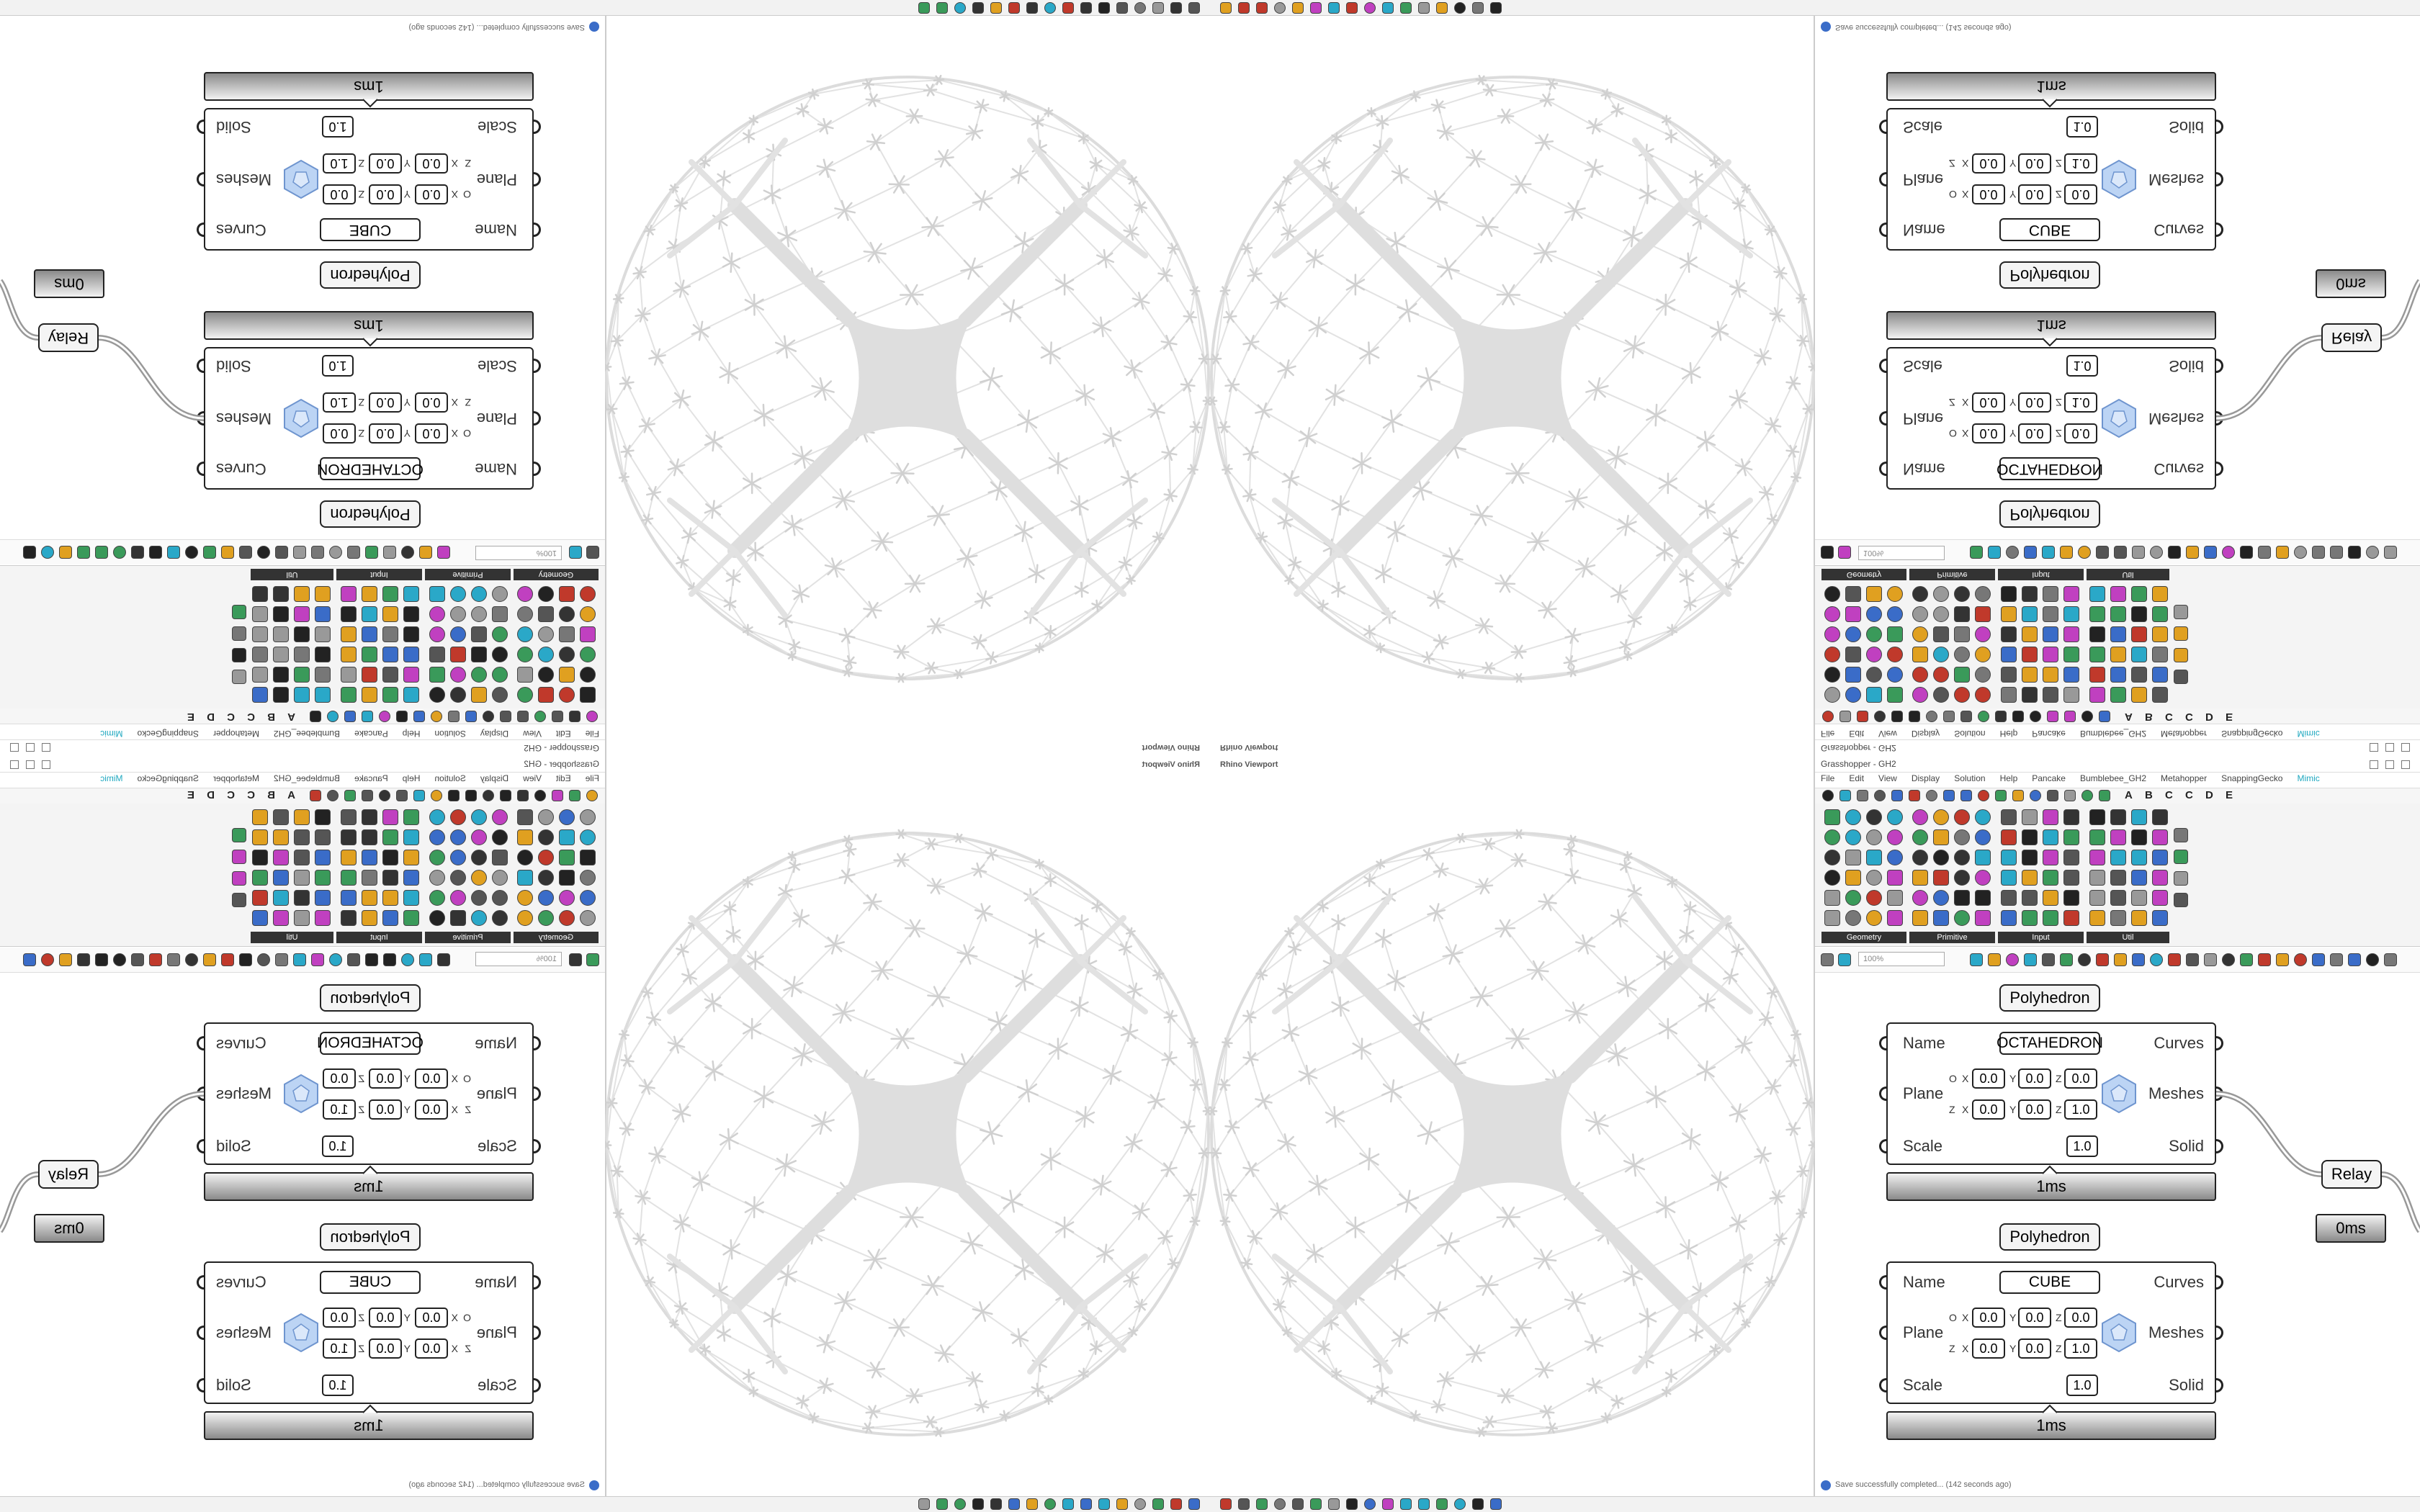  Describe the element at coordinates (2229, 717) in the screenshot. I see `tab-letter: E` at that location.